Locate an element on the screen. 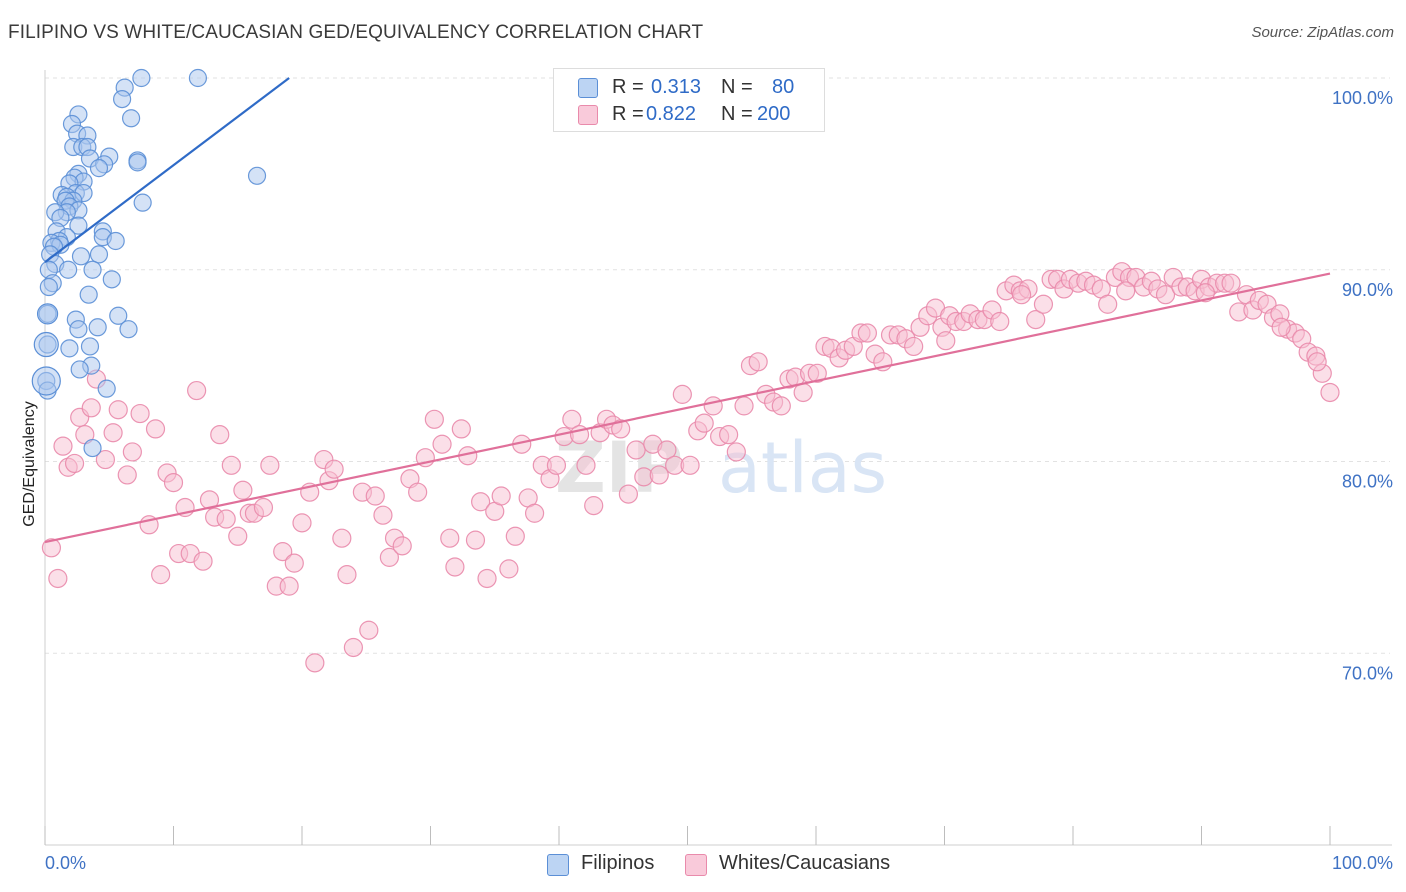  correlation-legend: R = 0.313 N = 80 R = 0.822 N = 200 is located at coordinates (689, 100).